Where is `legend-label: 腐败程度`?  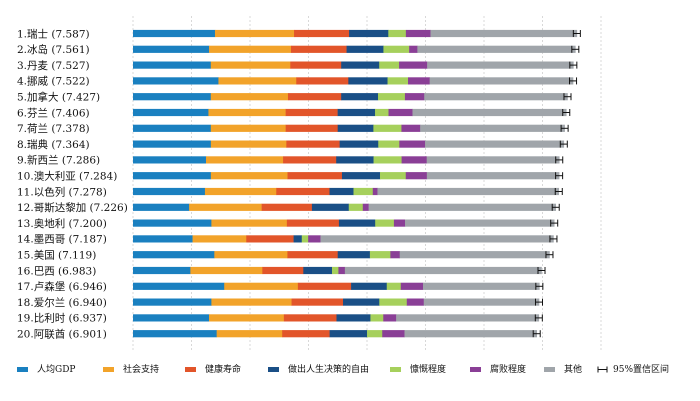 legend-label: 腐败程度 is located at coordinates (508, 369).